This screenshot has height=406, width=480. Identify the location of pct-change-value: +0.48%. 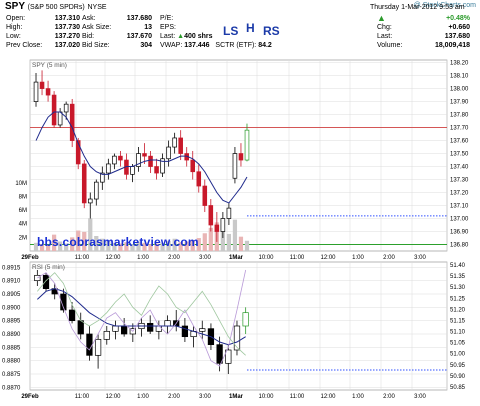
(458, 18).